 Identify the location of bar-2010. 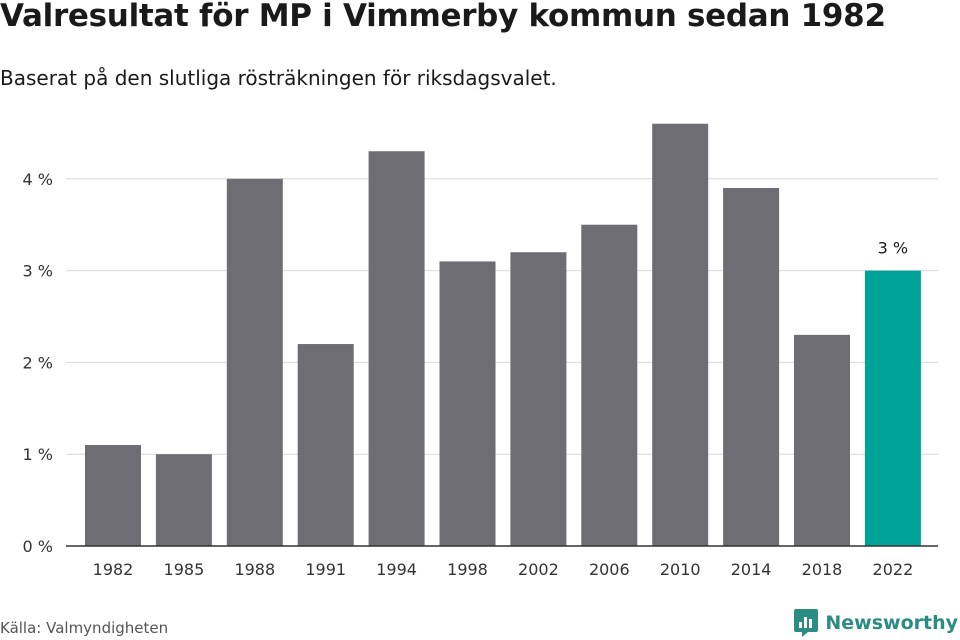
(680, 334).